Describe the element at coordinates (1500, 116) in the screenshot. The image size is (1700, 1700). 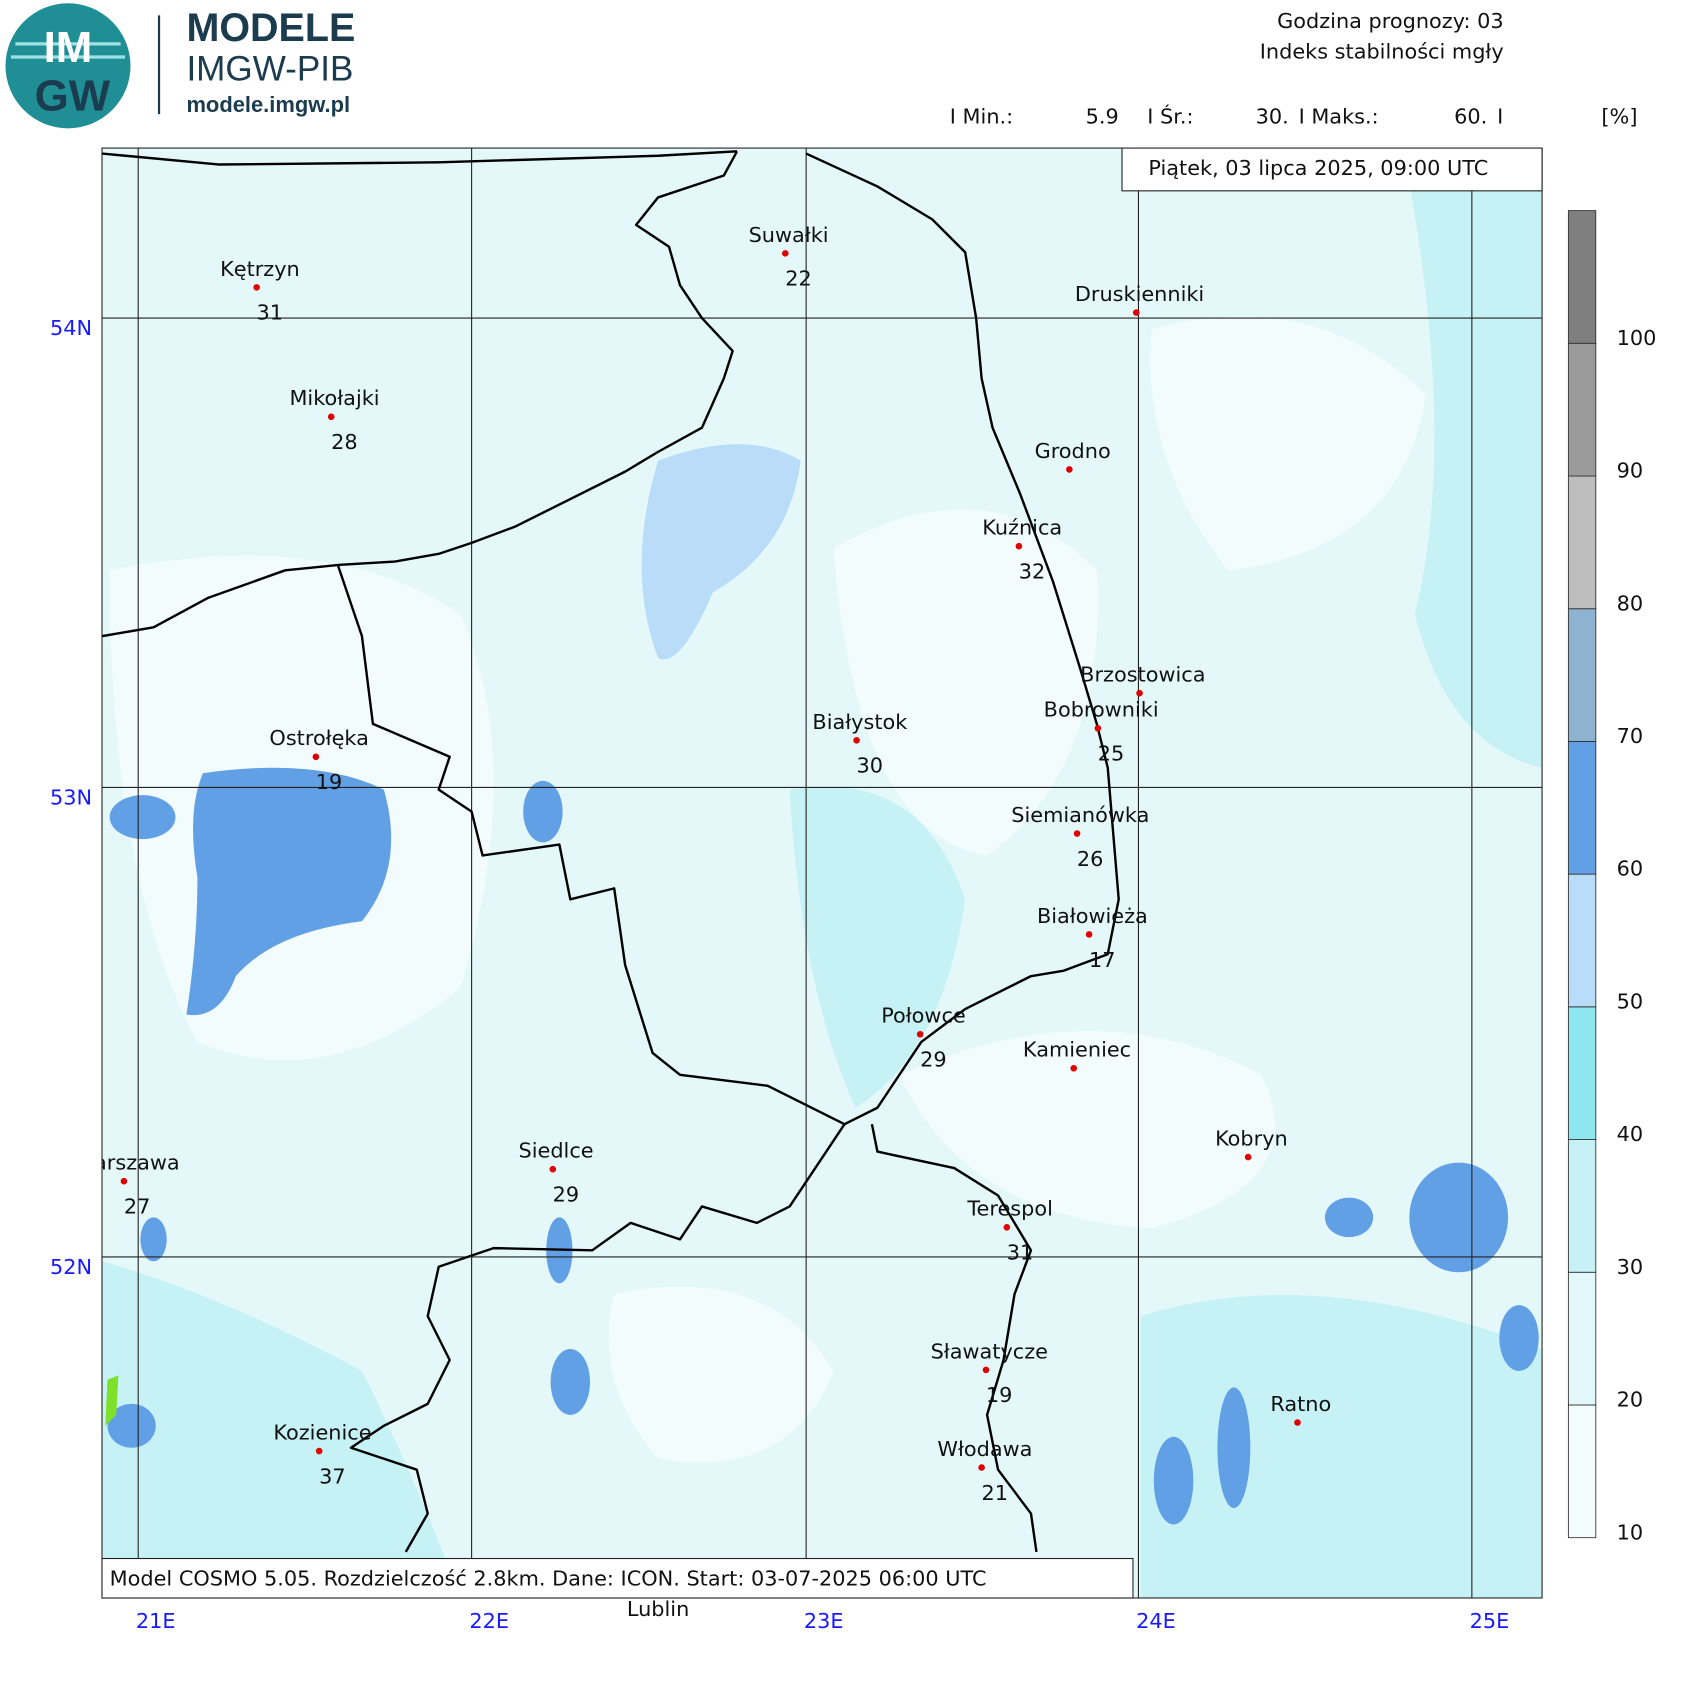
I see `separator: I` at that location.